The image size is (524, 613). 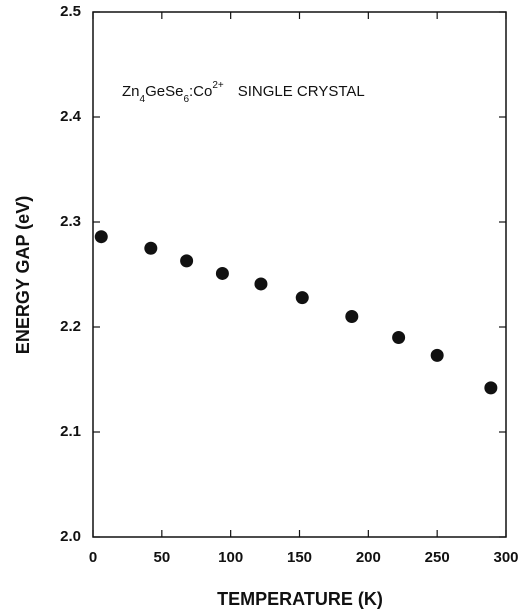 What do you see at coordinates (299, 557) in the screenshot?
I see `x-tick-label: 150` at bounding box center [299, 557].